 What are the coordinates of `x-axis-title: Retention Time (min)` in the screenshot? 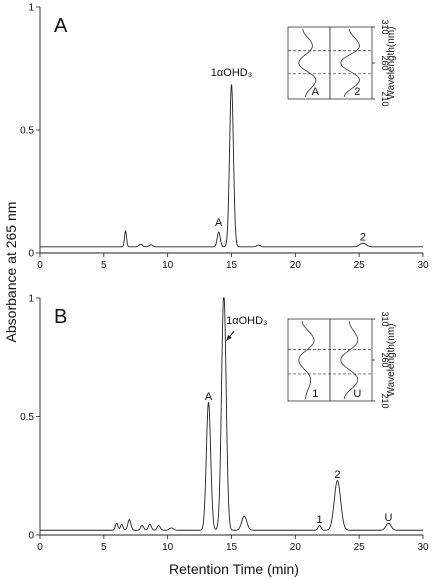 It's located at (234, 569).